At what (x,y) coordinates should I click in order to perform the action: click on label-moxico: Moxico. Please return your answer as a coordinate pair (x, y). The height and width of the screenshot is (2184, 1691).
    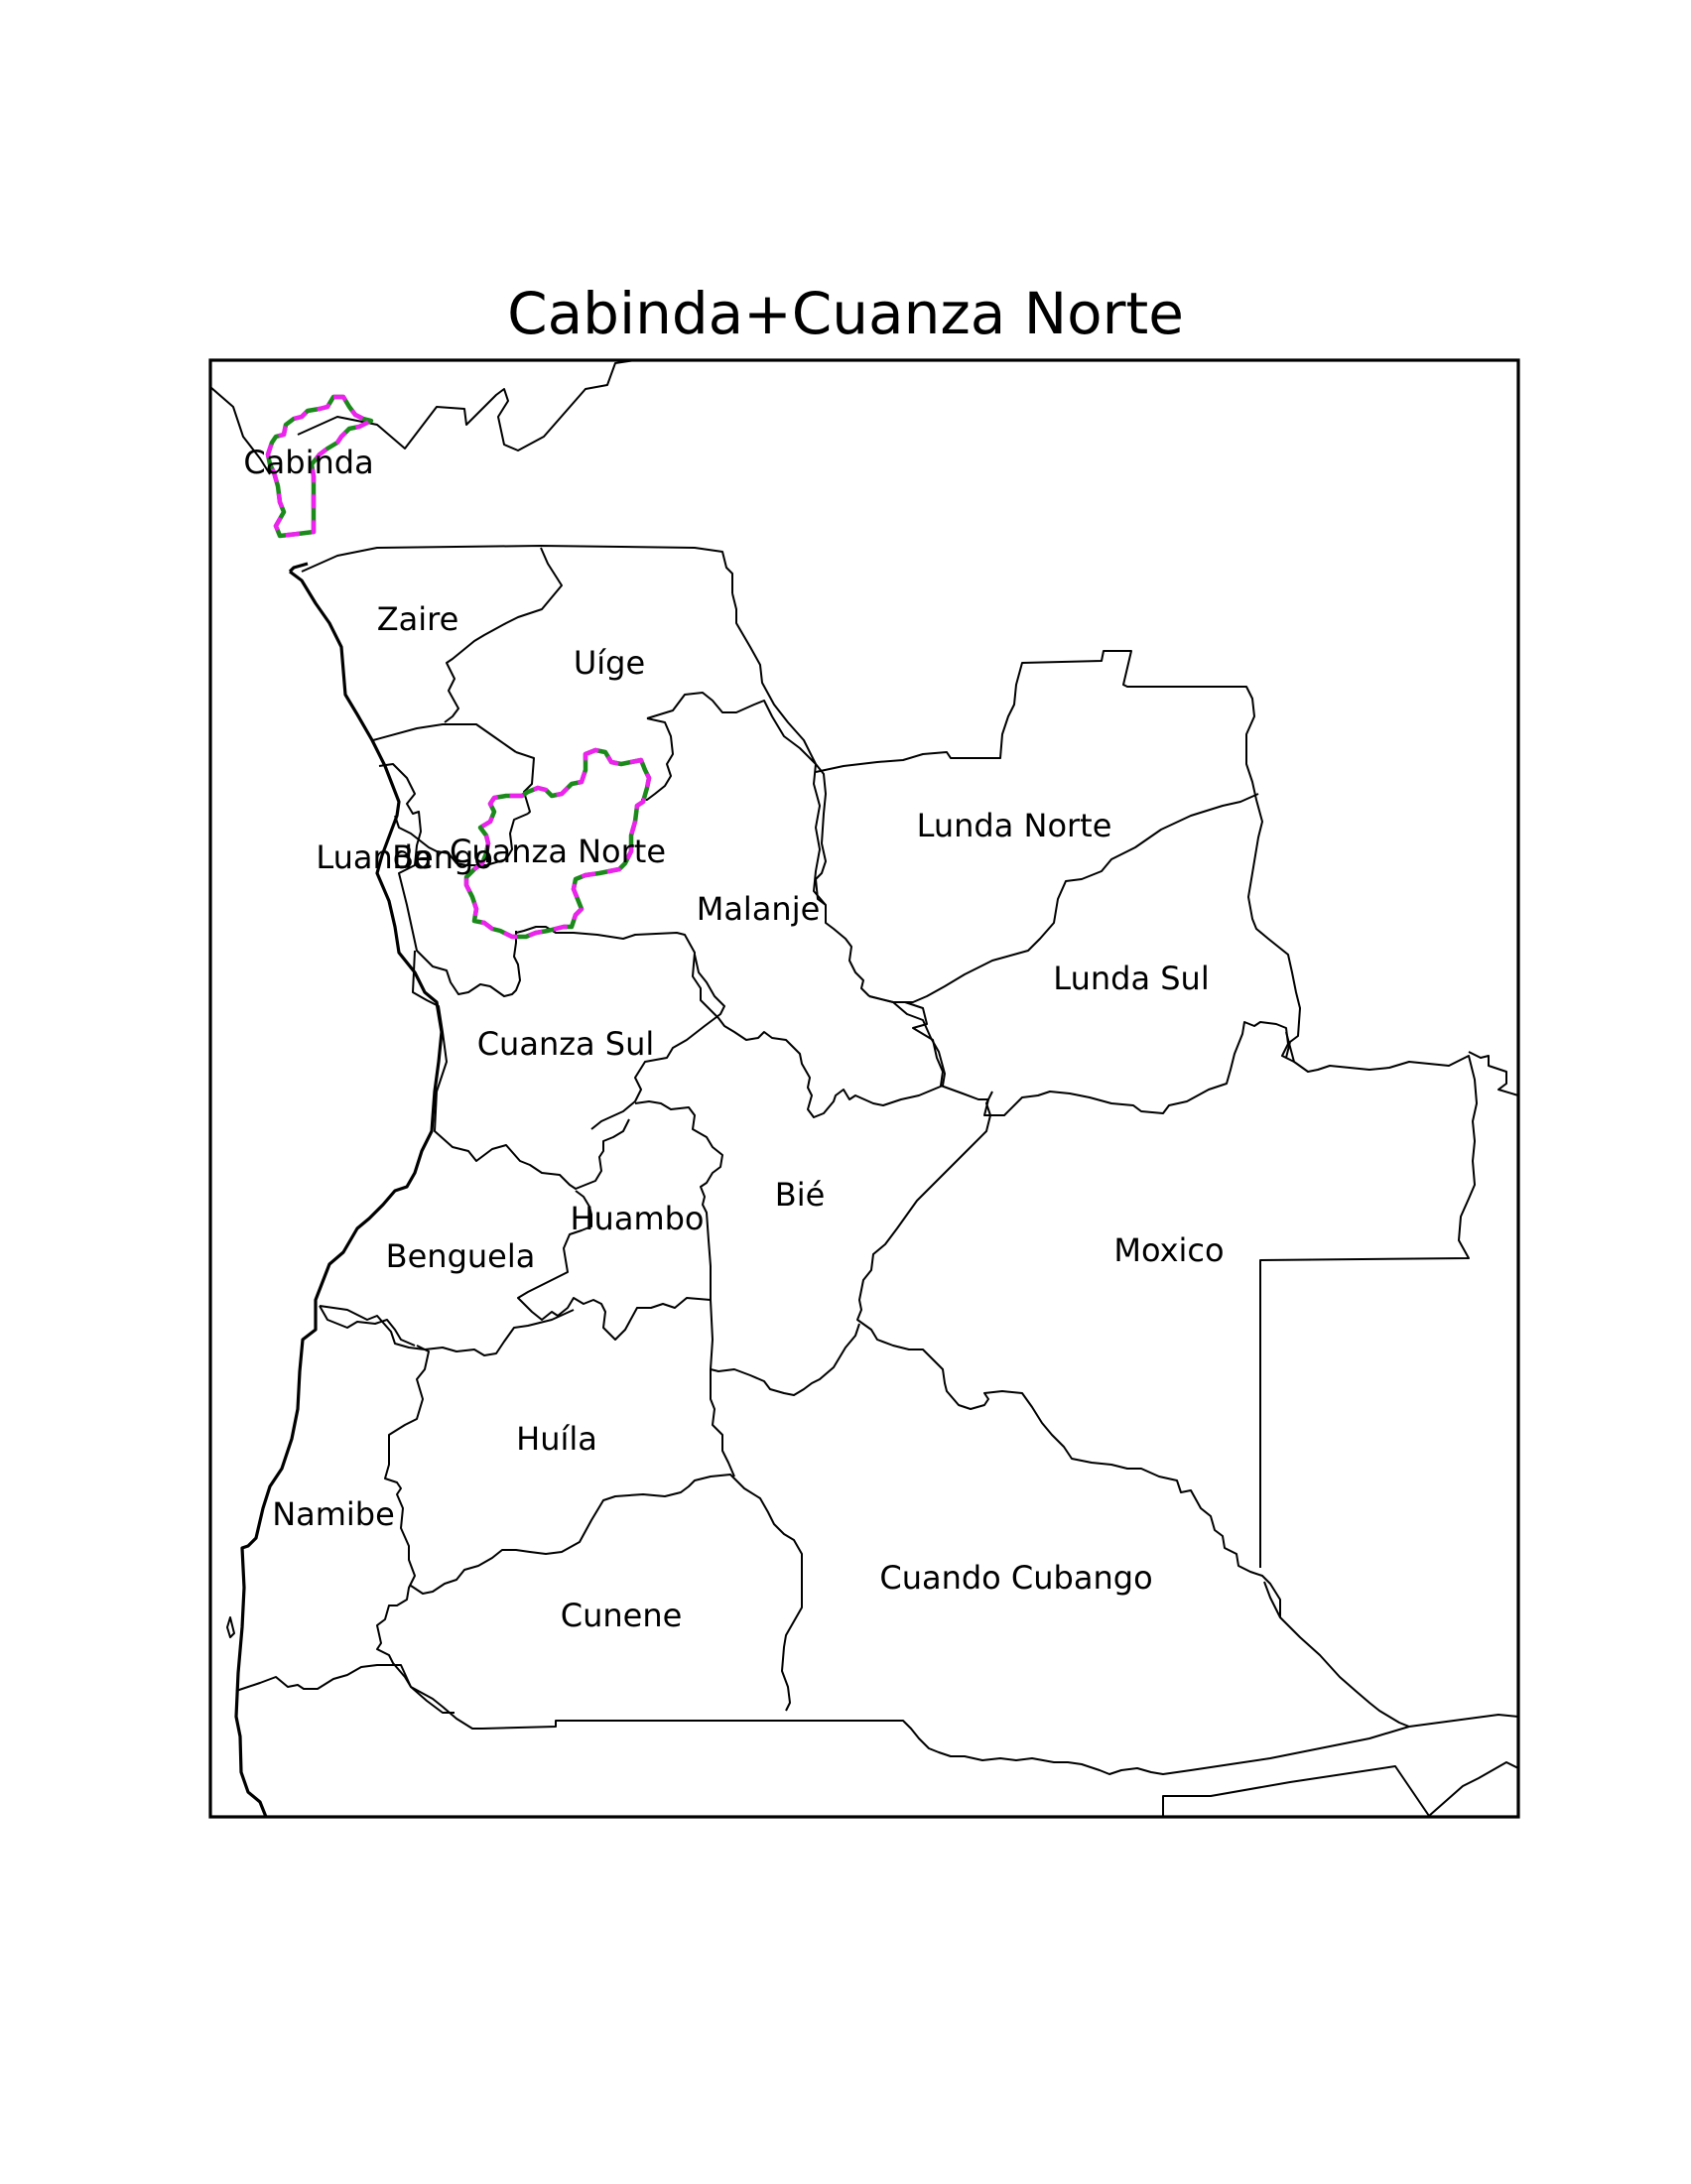
    Looking at the image, I should click on (1169, 1250).